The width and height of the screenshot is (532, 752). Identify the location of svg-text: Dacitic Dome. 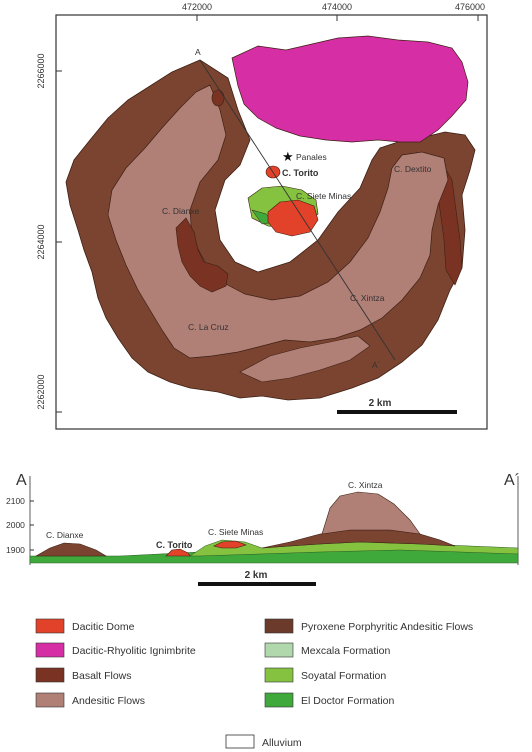
(103, 627).